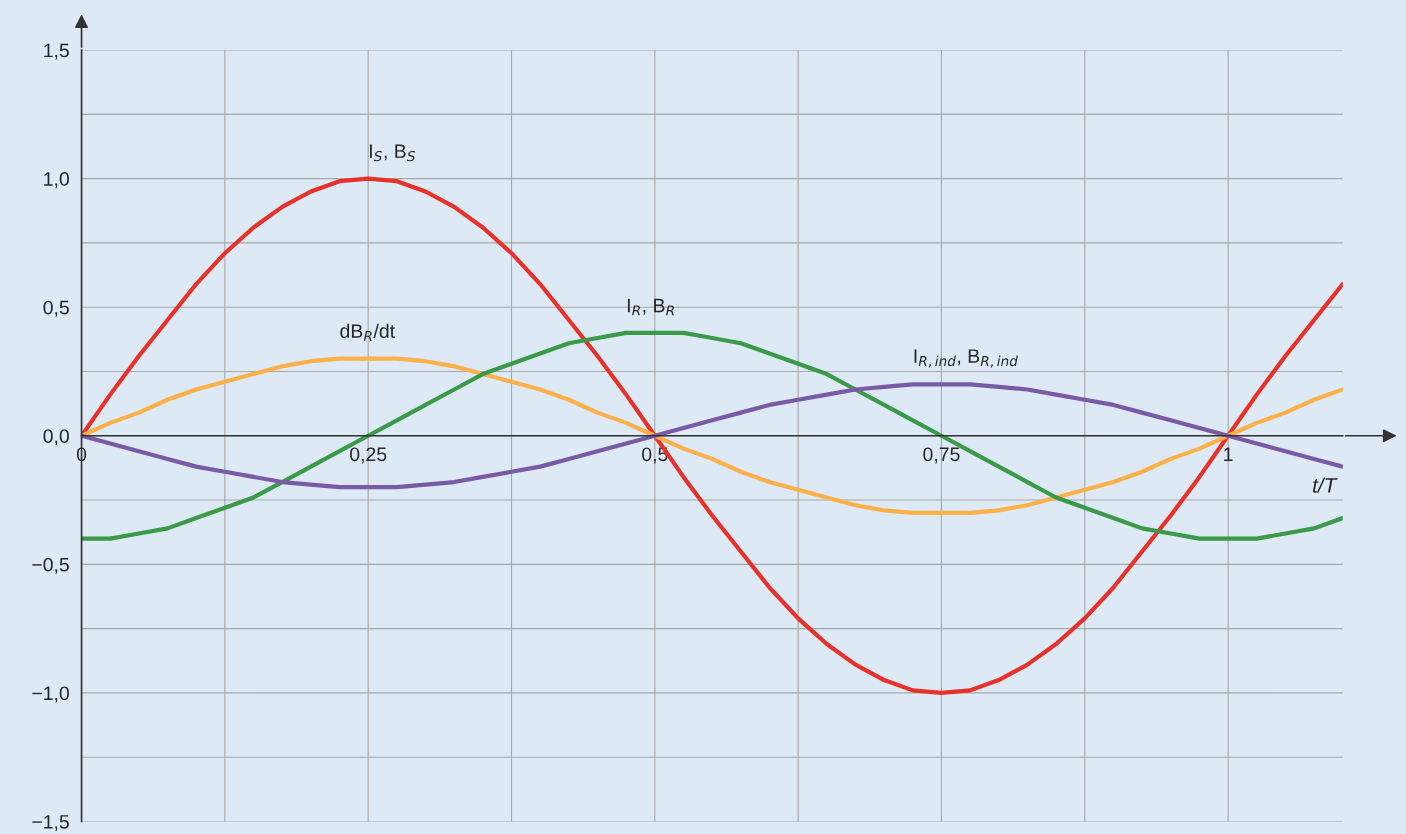 The width and height of the screenshot is (1406, 834). I want to click on x-tick-label: 1, so click(1228, 454).